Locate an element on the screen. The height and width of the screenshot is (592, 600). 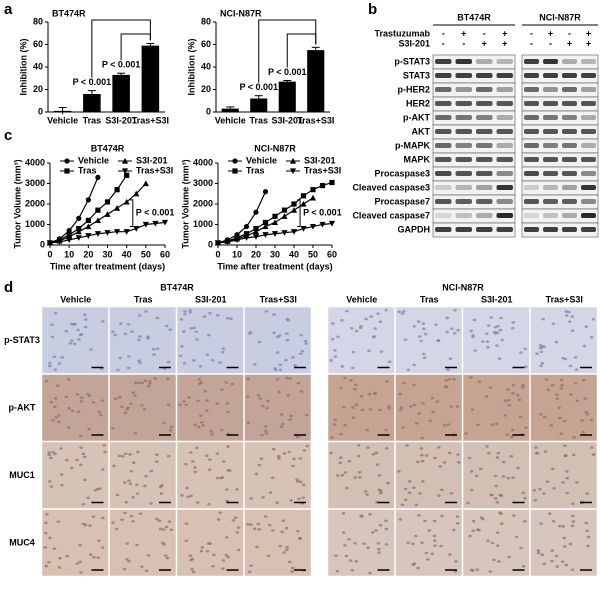
treatment-sign: - is located at coordinates (443, 43).